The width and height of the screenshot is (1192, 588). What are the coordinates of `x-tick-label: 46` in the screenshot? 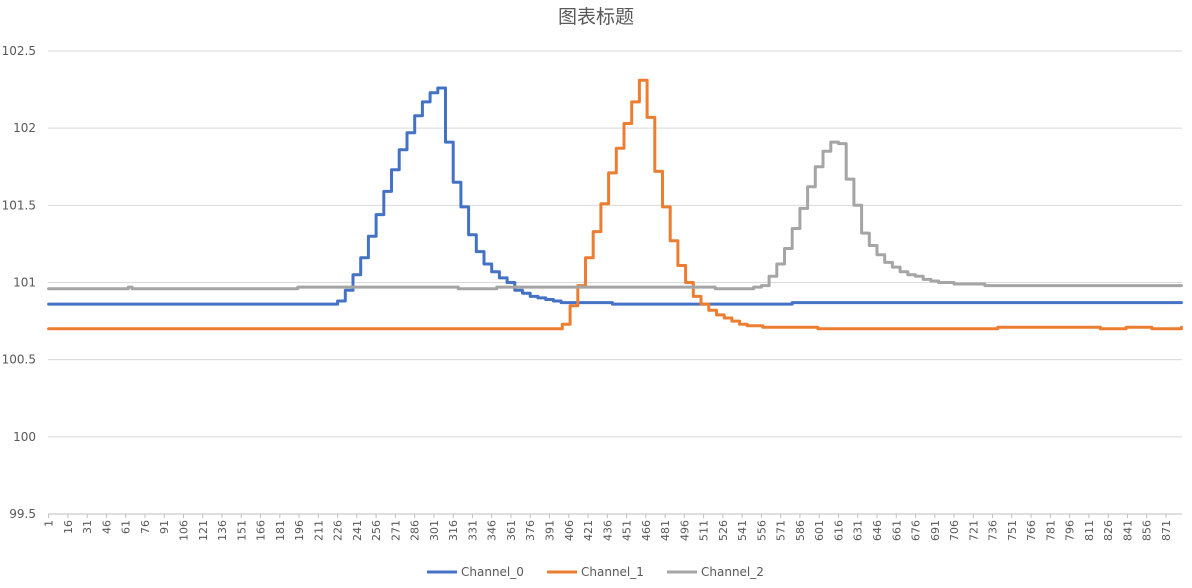 It's located at (106, 527).